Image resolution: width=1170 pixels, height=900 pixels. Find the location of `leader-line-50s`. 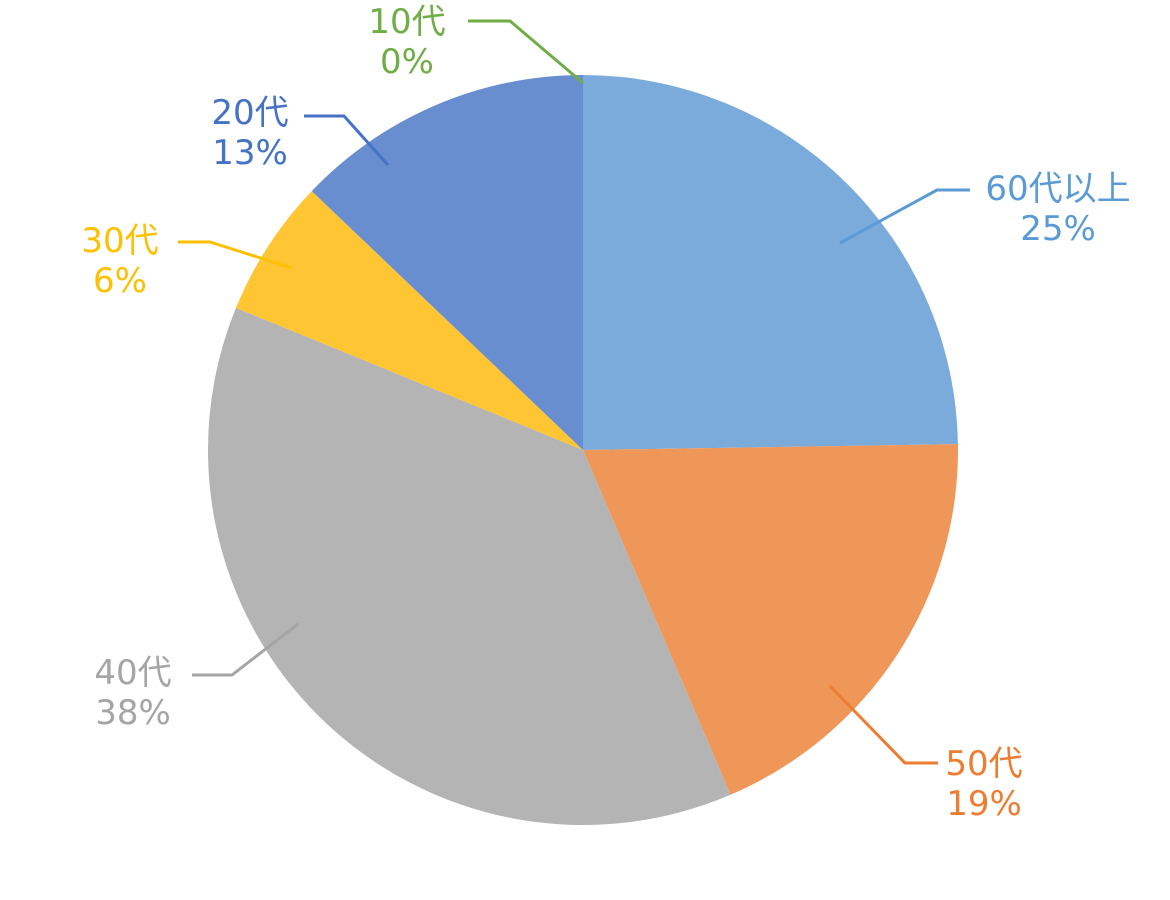

leader-line-50s is located at coordinates (883, 724).